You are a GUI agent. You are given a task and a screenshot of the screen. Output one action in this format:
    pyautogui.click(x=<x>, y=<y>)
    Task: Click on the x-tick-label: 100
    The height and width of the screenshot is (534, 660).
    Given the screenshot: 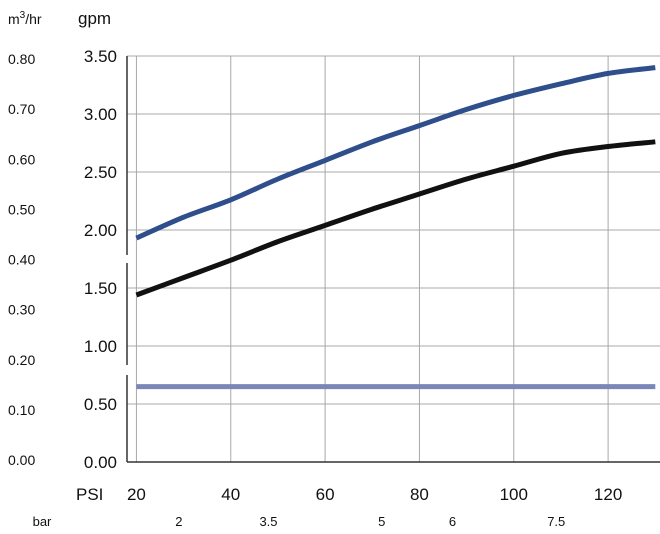 What is the action you would take?
    pyautogui.click(x=514, y=494)
    